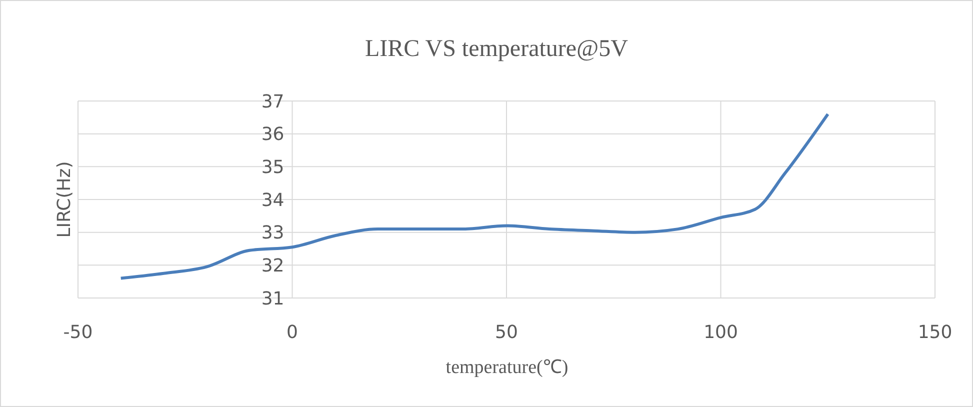 This screenshot has height=407, width=973. Describe the element at coordinates (272, 101) in the screenshot. I see `y-tick-label: 37` at that location.